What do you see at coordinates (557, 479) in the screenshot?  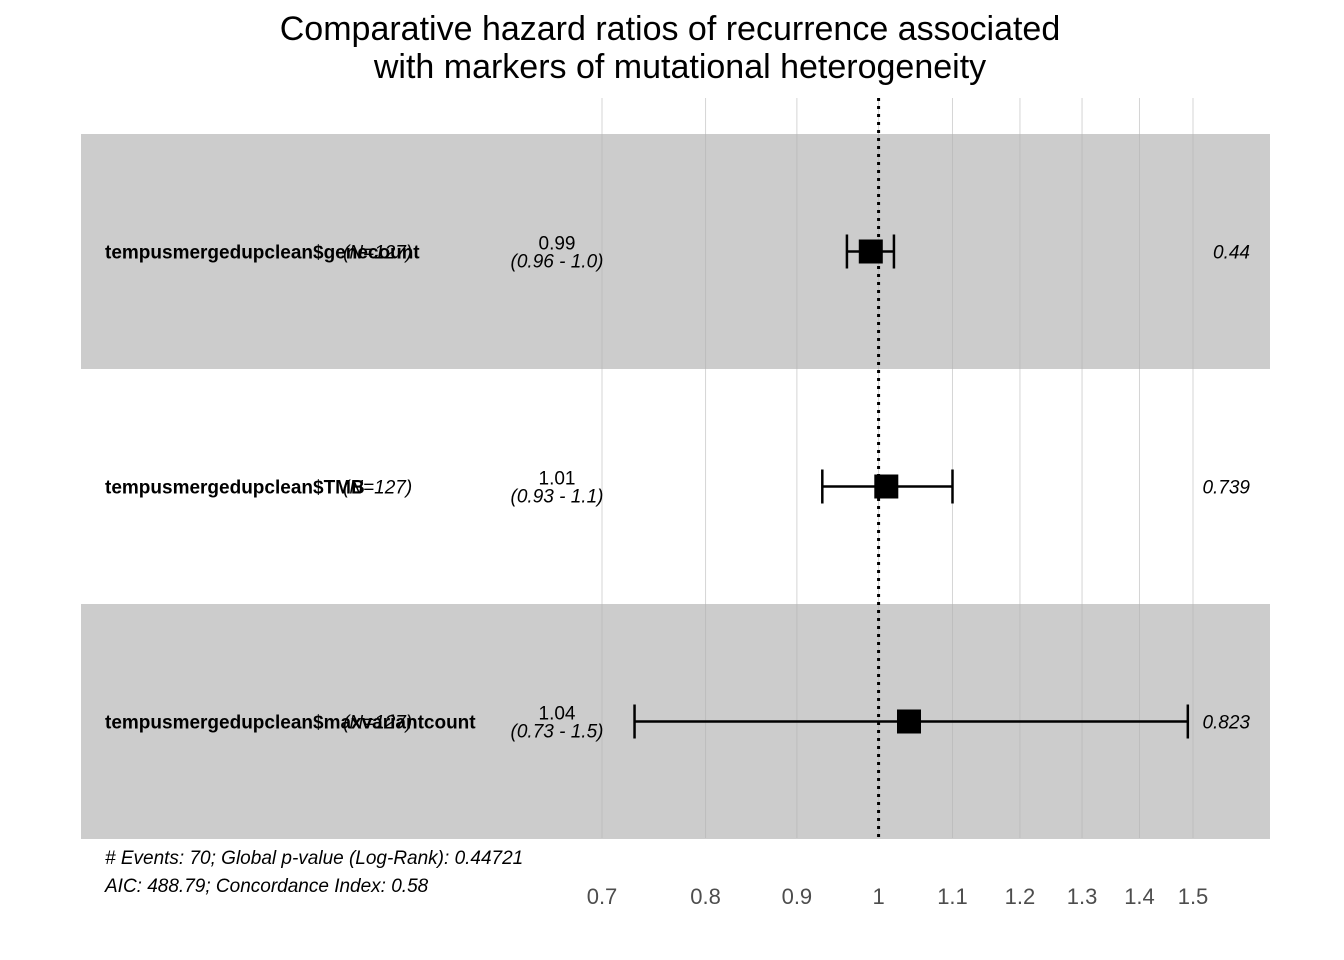 I see `hr-value: 1.01` at bounding box center [557, 479].